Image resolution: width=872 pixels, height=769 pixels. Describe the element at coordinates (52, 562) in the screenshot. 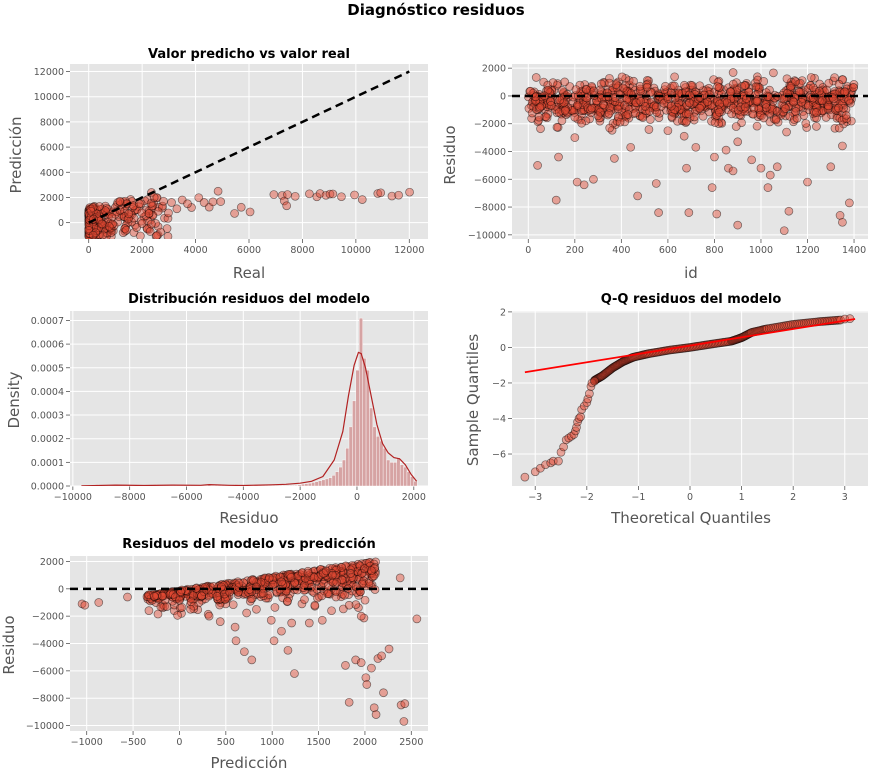

I see `y-tick-label: 2000` at that location.